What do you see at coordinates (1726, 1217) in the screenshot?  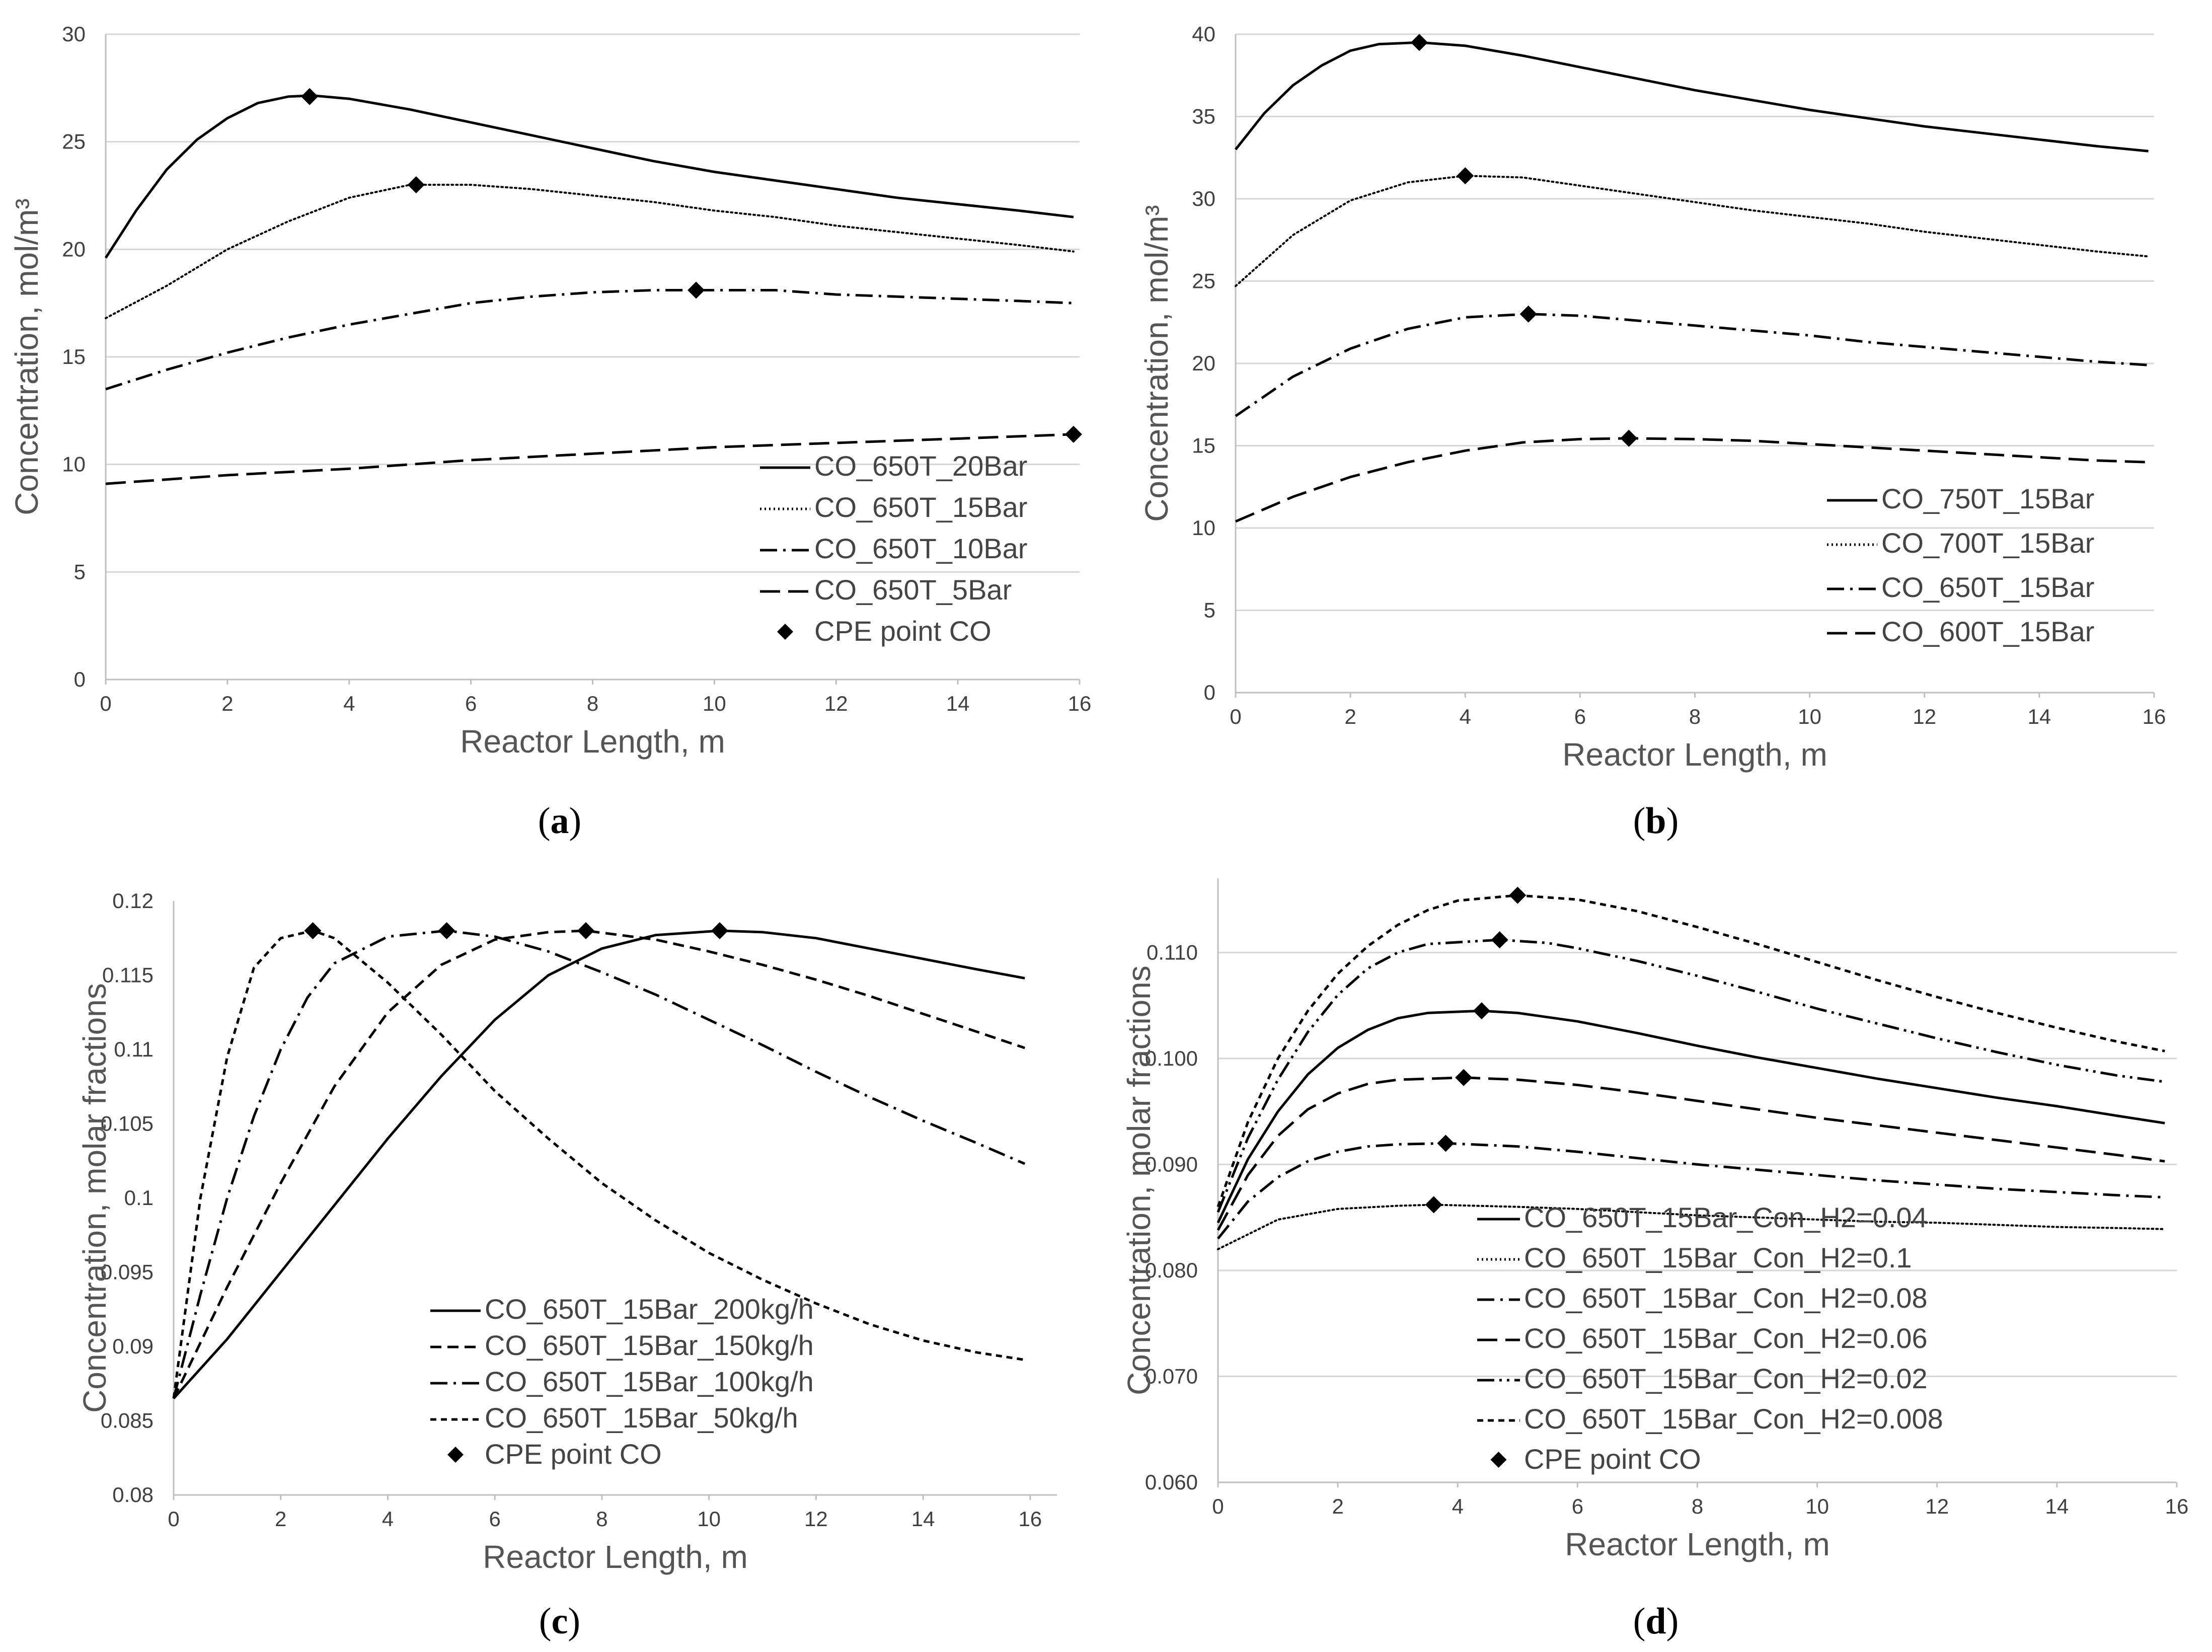 I see `legend-entry: CO_650T_15Bar_Con_H2=0.04` at bounding box center [1726, 1217].